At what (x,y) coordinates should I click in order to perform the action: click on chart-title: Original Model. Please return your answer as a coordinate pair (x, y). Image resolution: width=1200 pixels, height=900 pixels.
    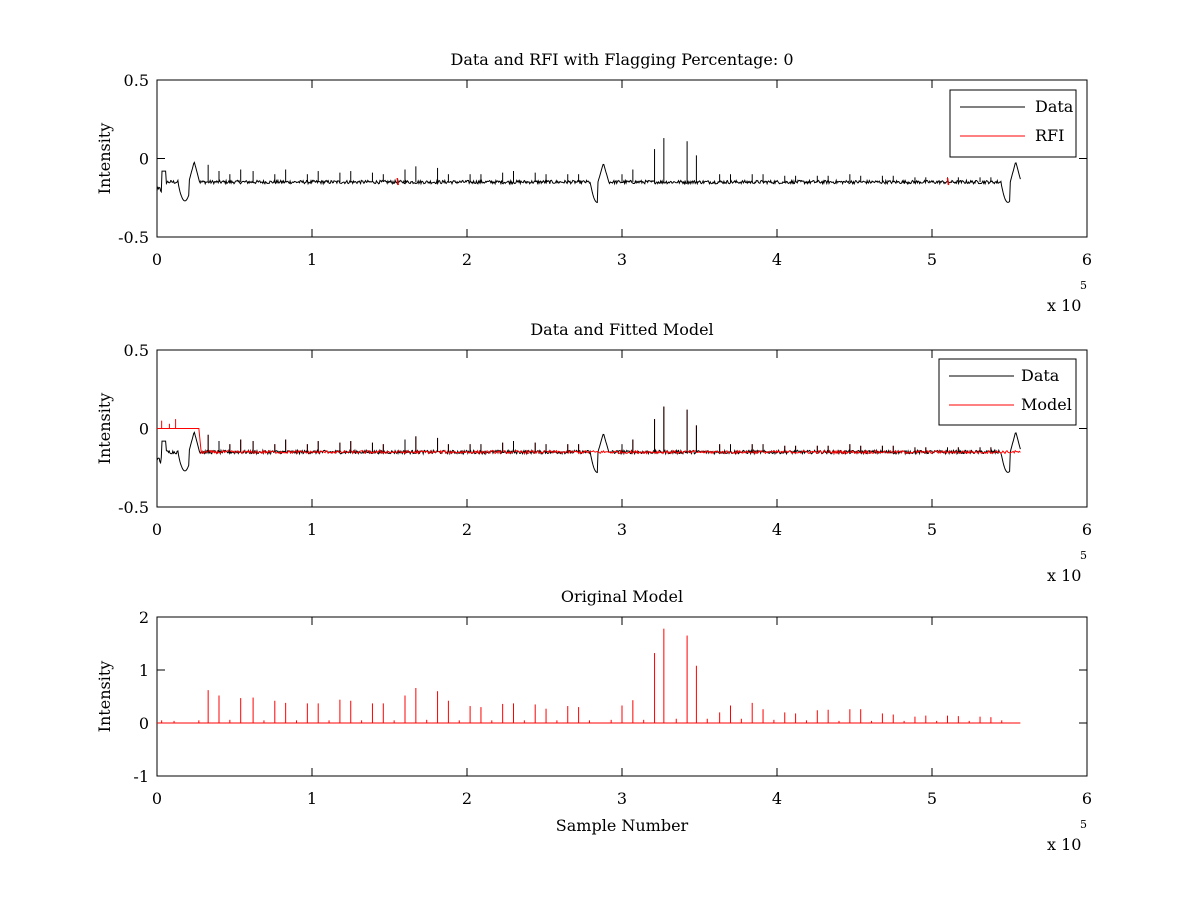
    Looking at the image, I should click on (622, 596).